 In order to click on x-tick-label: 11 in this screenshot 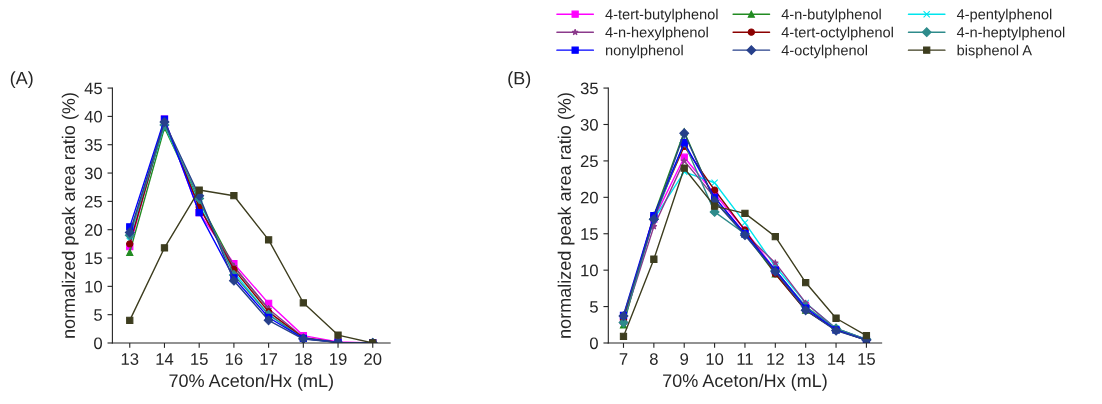, I will do `click(745, 359)`.